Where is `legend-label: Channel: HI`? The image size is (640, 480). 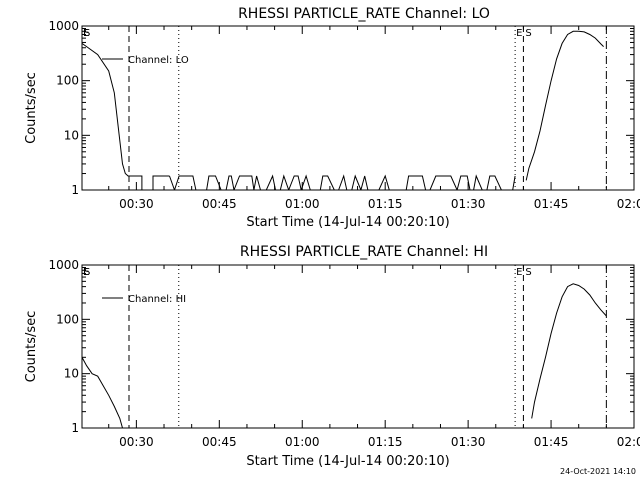
legend-label: Channel: HI is located at coordinates (157, 299).